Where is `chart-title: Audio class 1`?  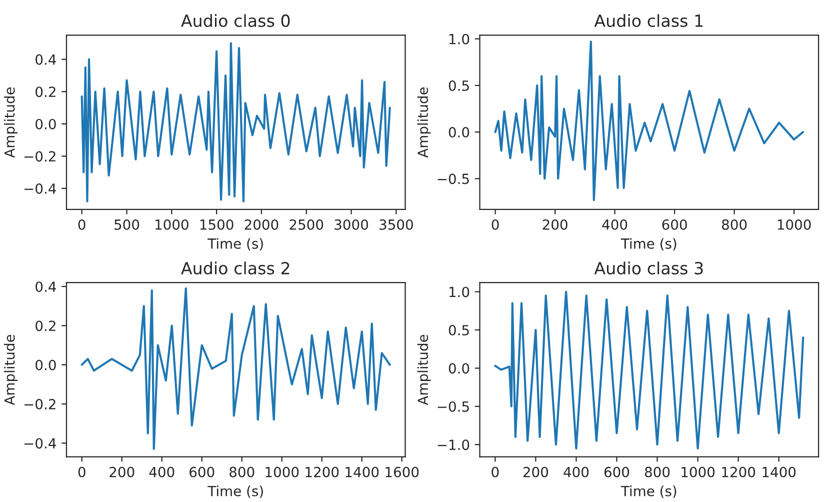
chart-title: Audio class 1 is located at coordinates (648, 21).